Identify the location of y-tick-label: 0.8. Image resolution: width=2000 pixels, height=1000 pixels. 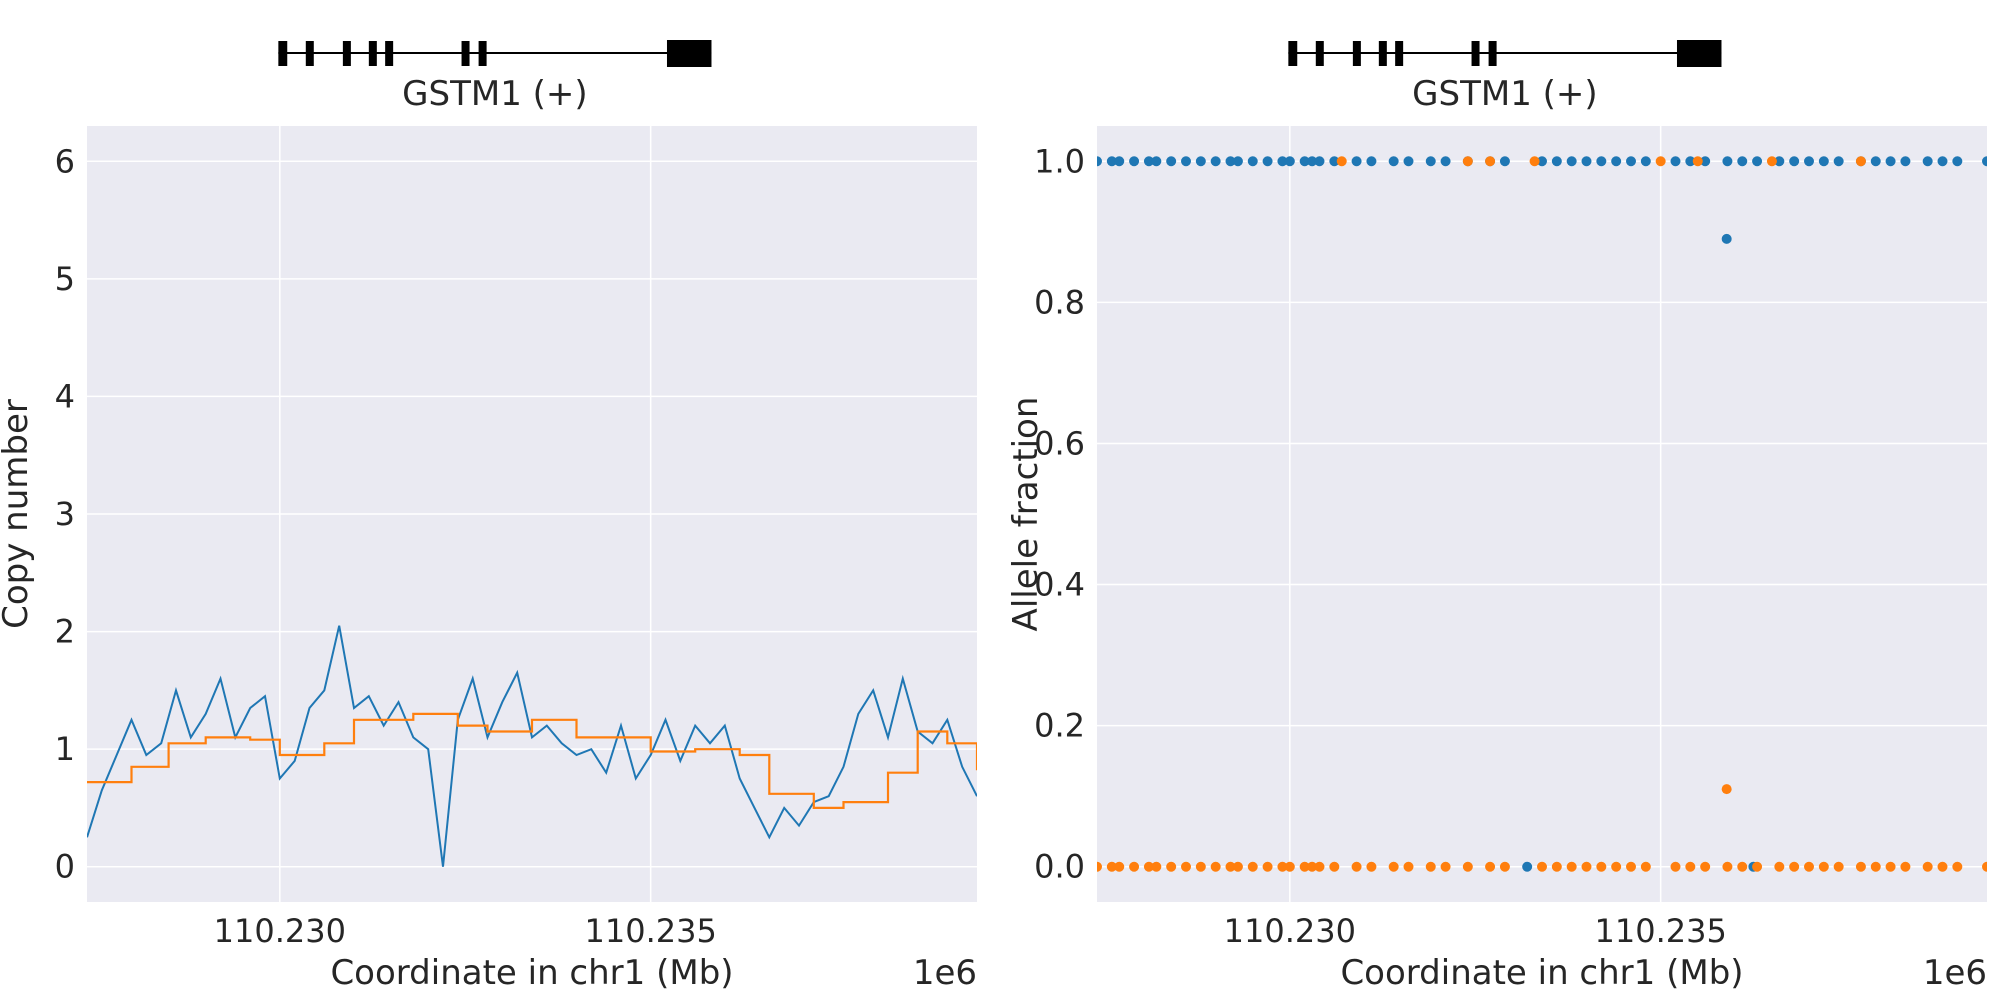
(1059, 302).